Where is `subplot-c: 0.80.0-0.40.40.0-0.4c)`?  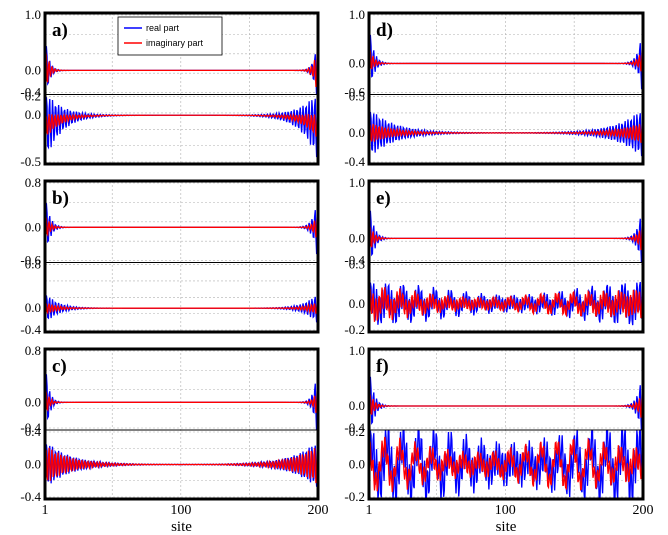
subplot-c: 0.80.0-0.40.40.0-0.4c) is located at coordinates (170, 423).